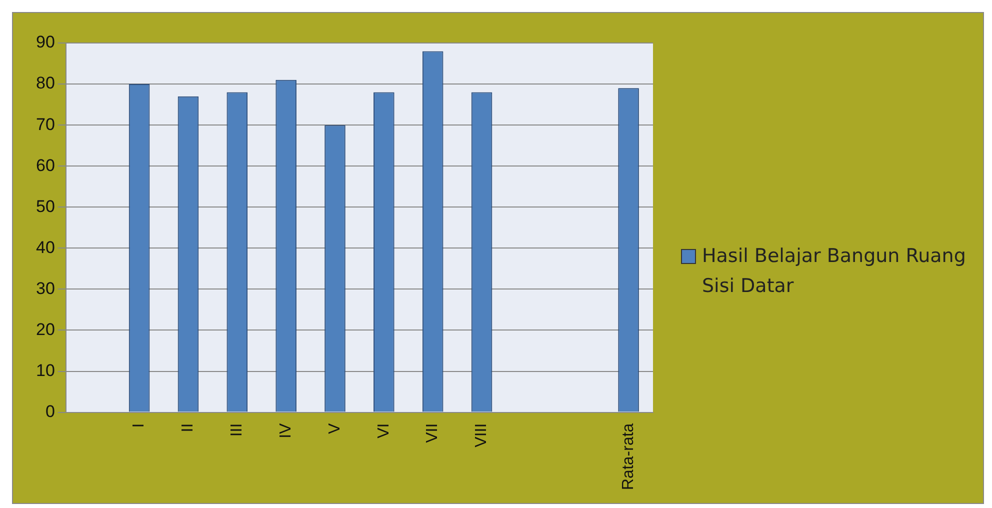 This screenshot has width=992, height=508. I want to click on x-tick-label: IV, so click(285, 430).